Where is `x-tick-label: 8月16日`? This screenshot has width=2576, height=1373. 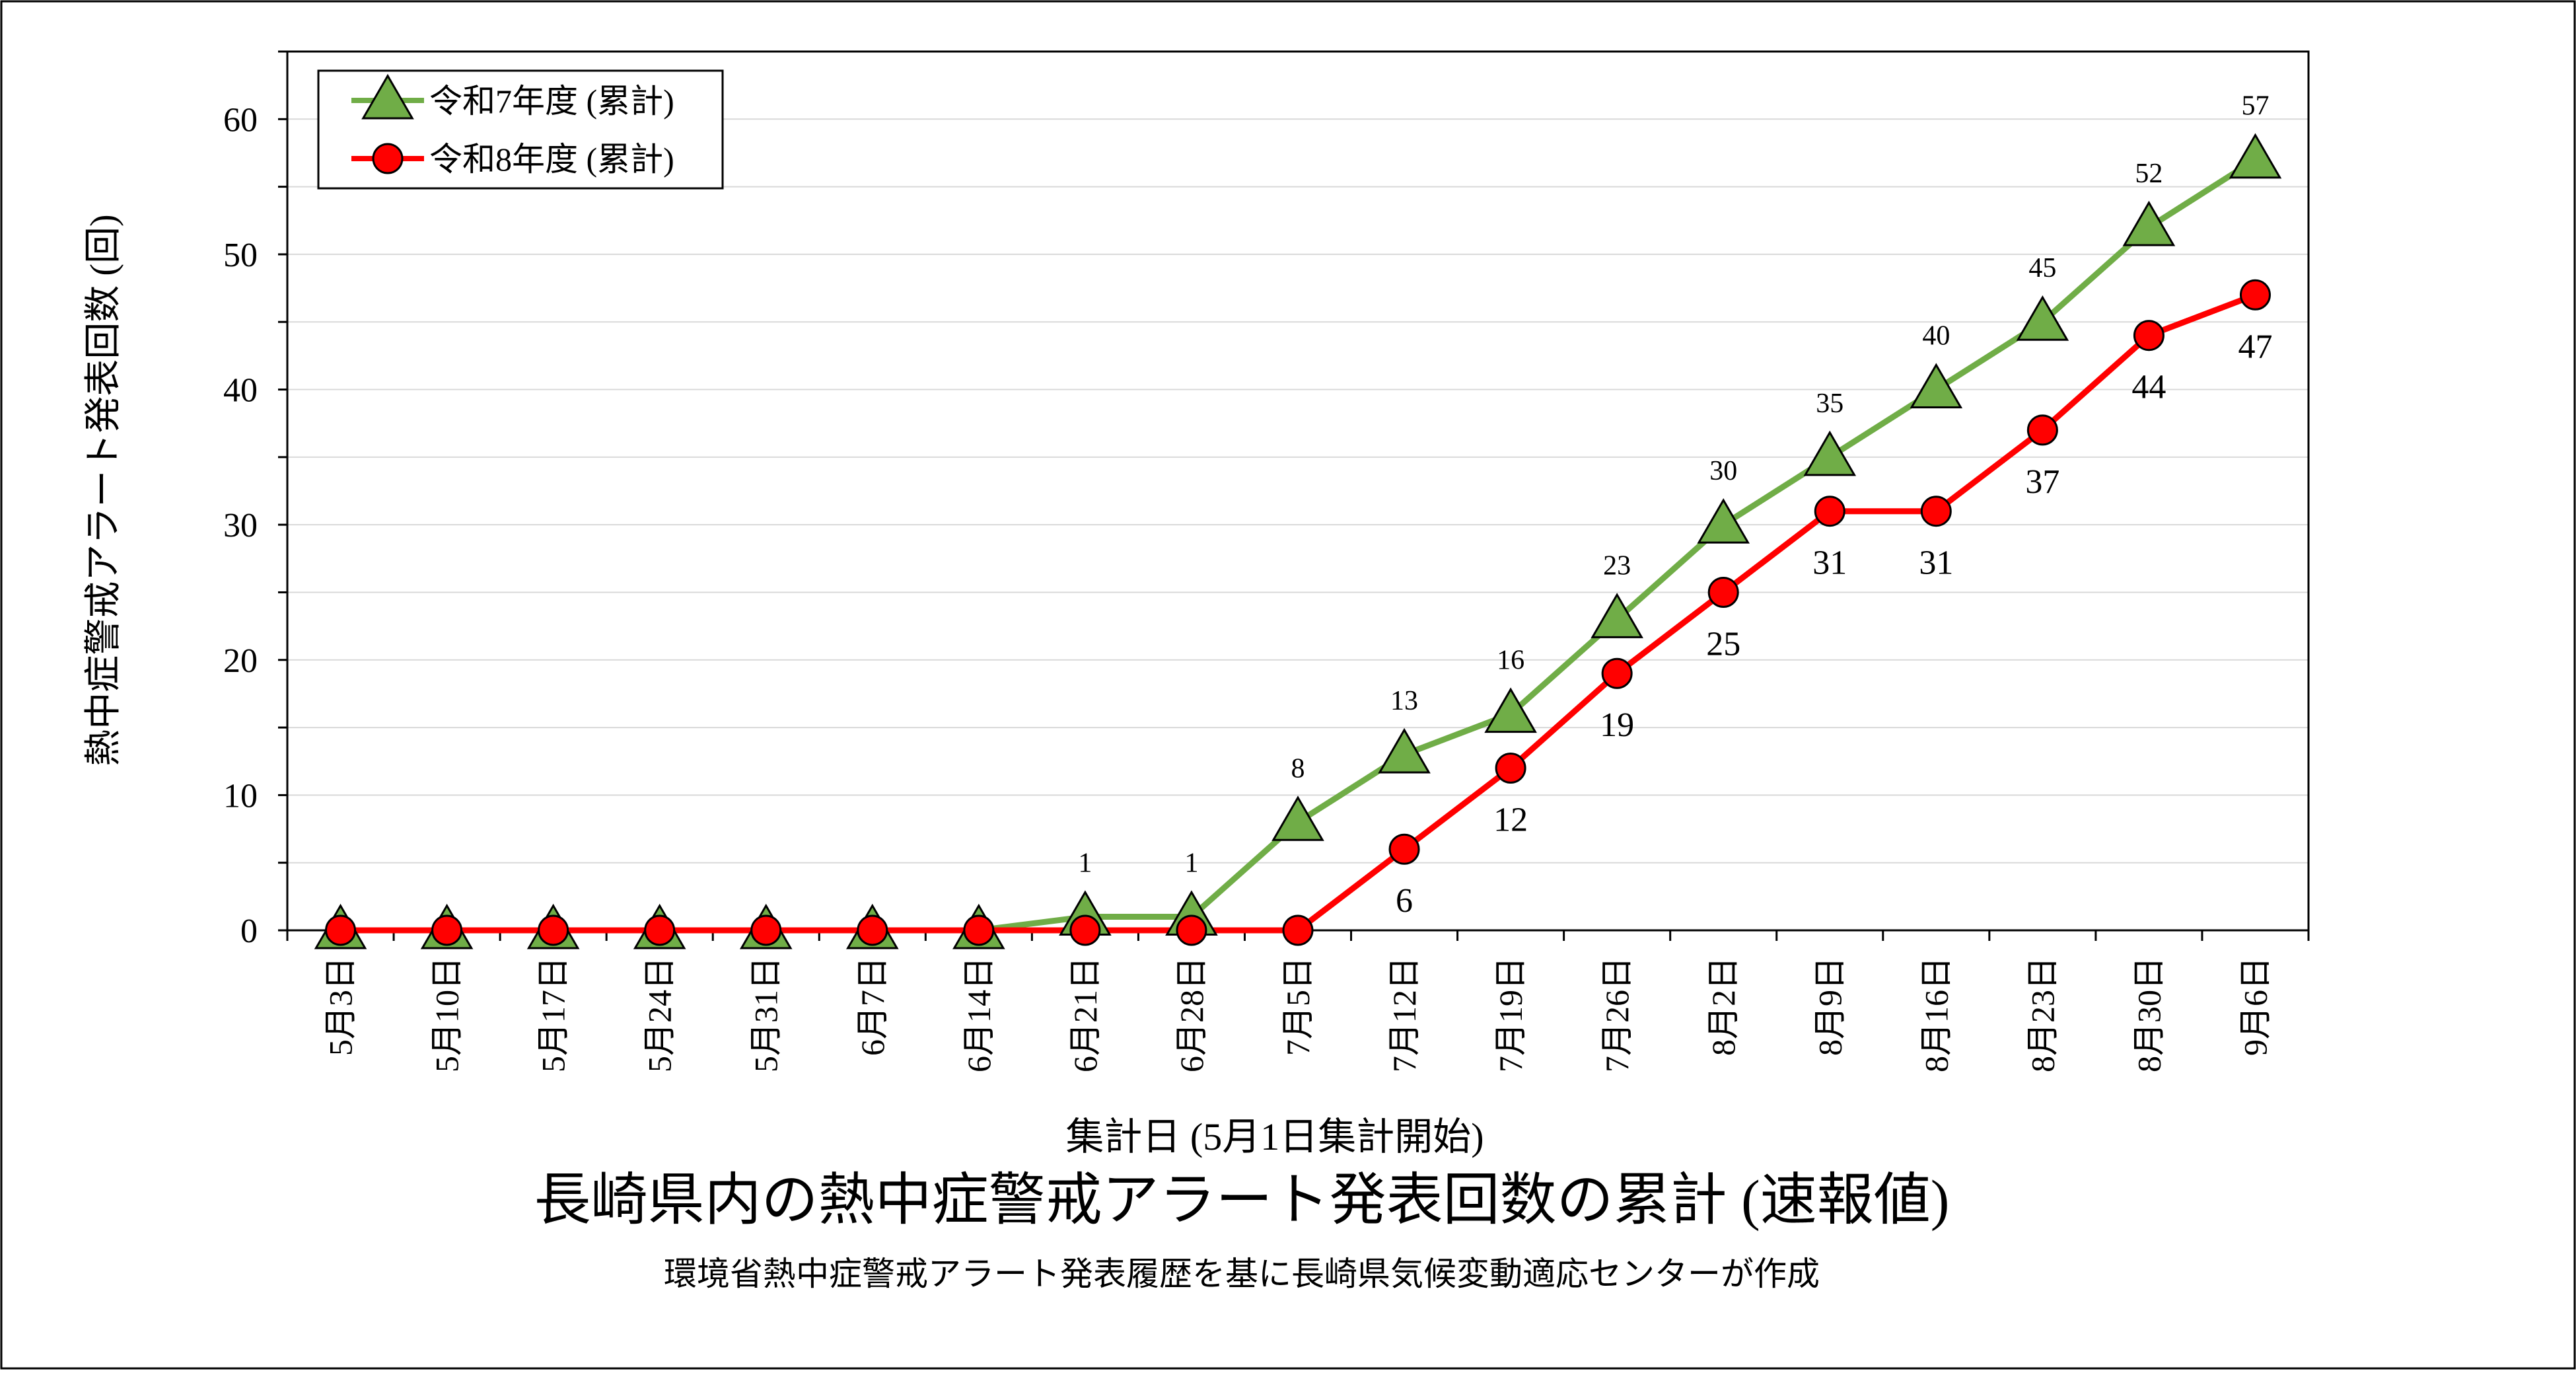
x-tick-label: 8月16日 is located at coordinates (1936, 1014).